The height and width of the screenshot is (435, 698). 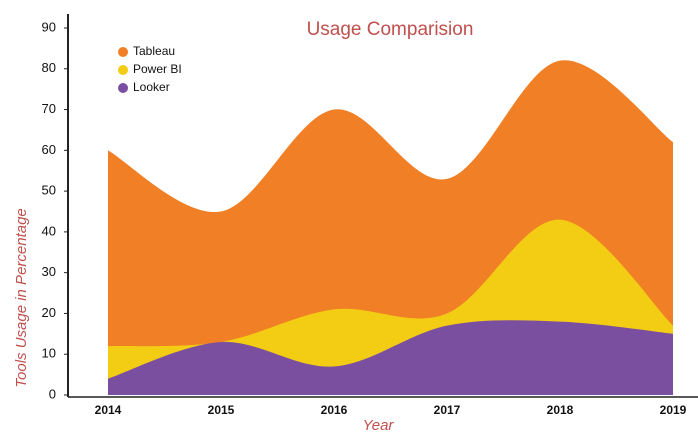 What do you see at coordinates (334, 410) in the screenshot?
I see `x-tick-label: 2016` at bounding box center [334, 410].